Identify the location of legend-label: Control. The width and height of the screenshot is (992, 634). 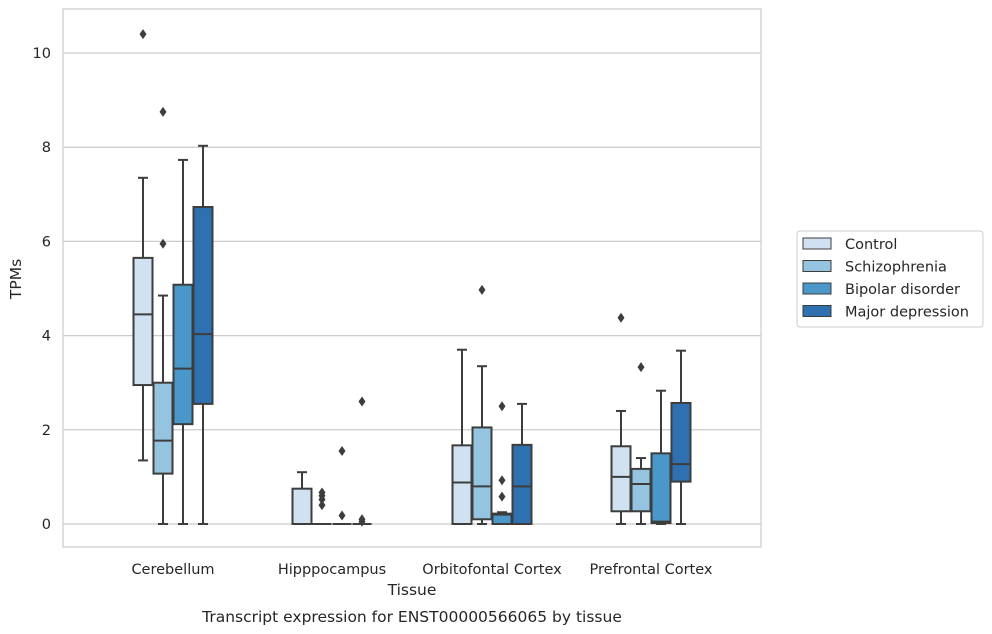
(871, 245).